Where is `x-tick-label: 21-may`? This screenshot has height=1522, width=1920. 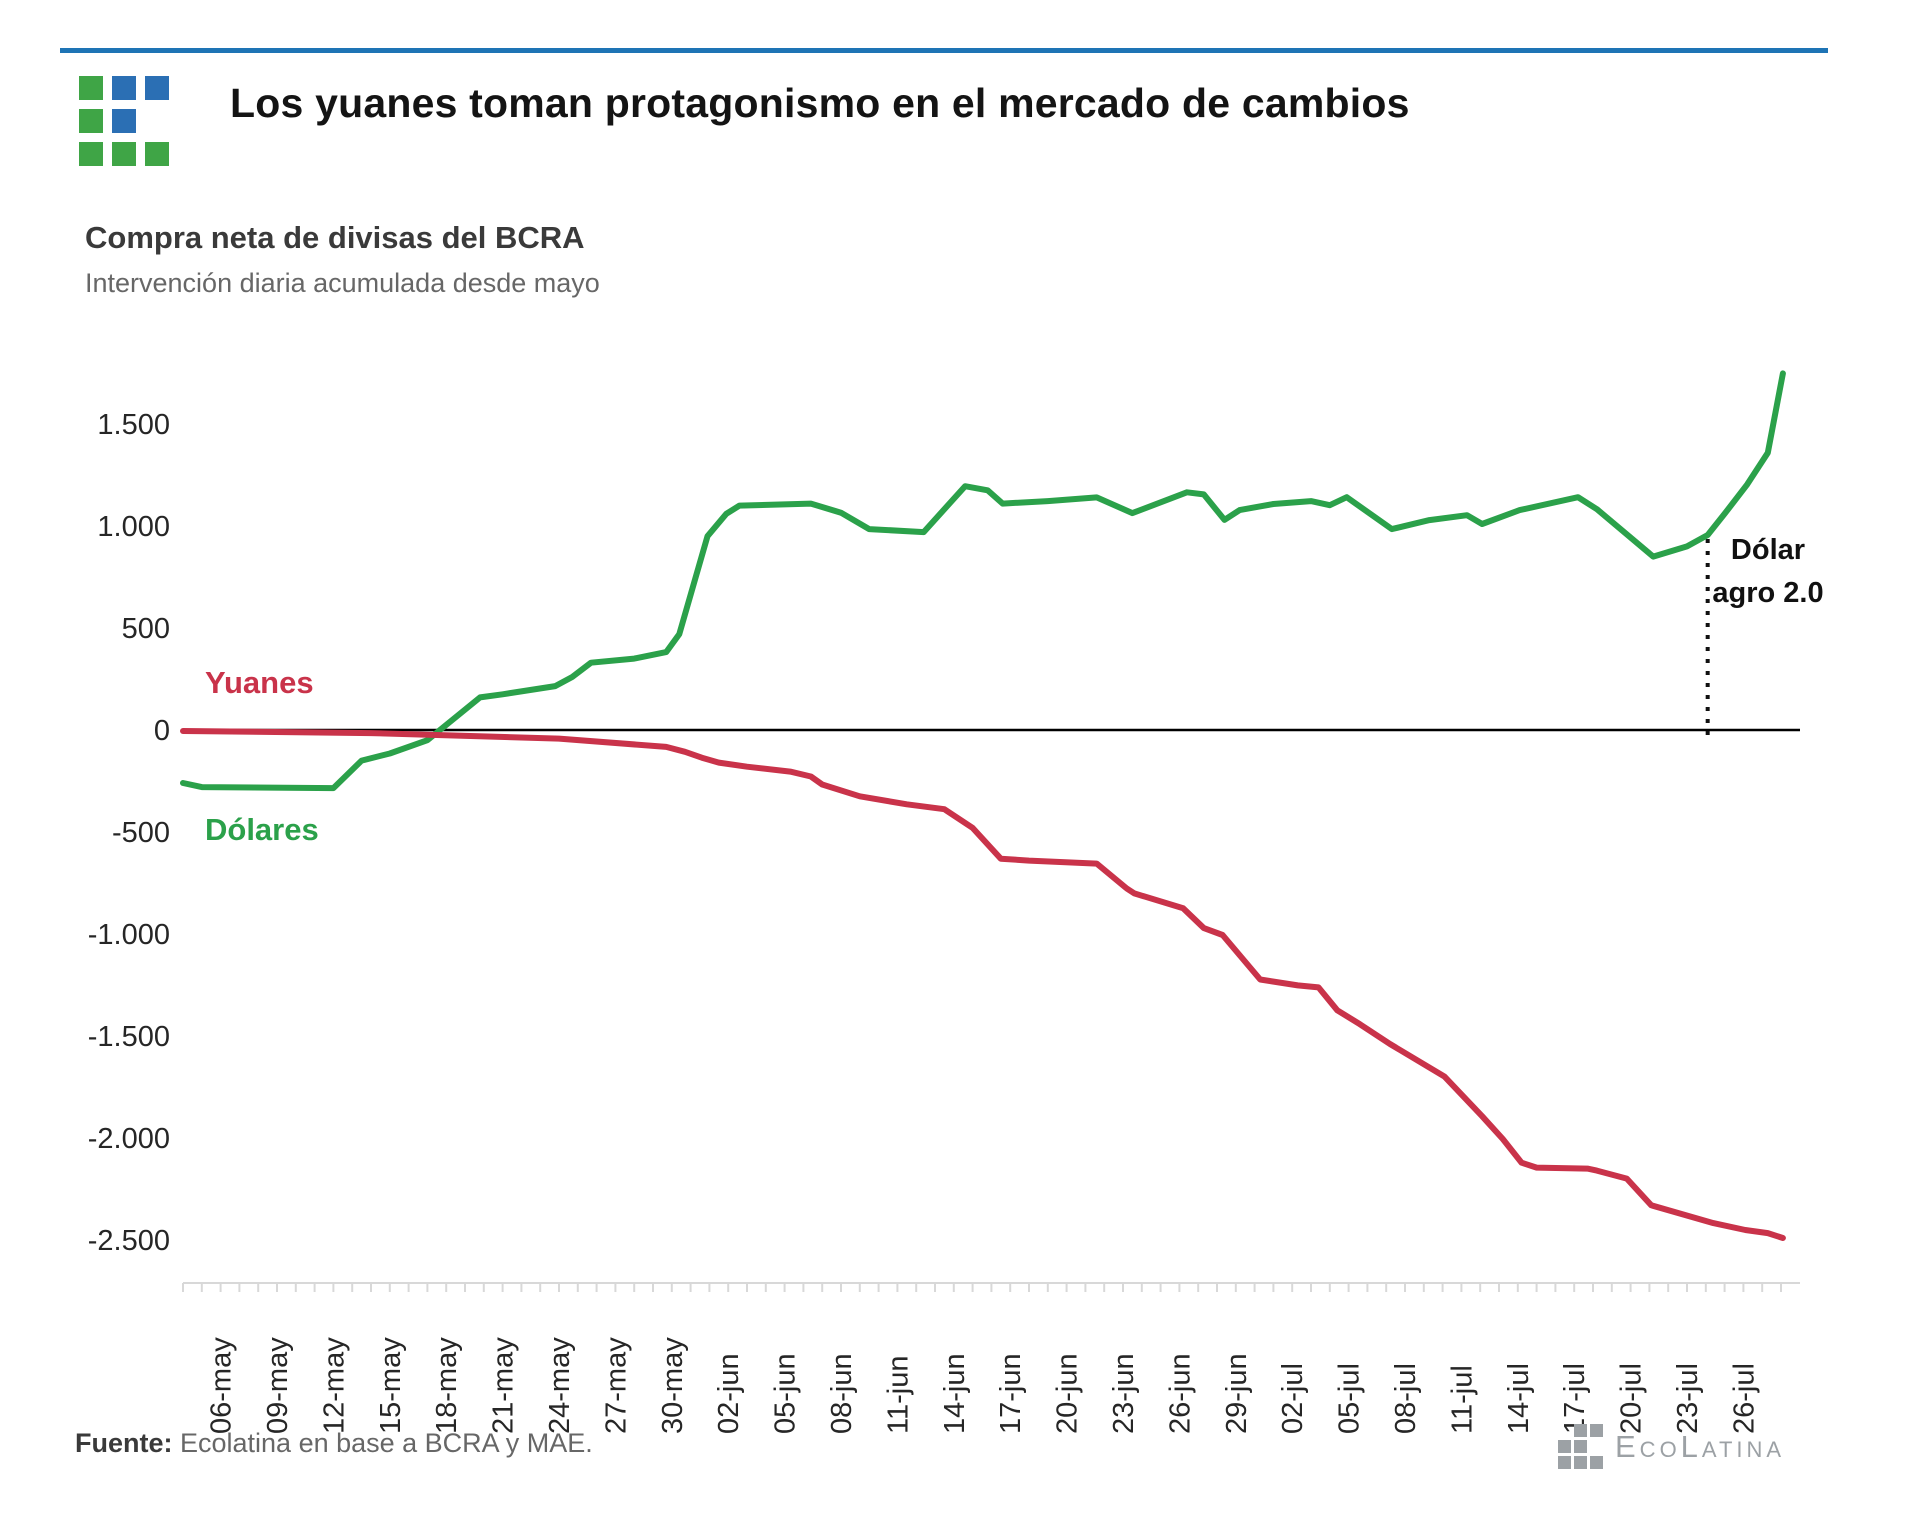
x-tick-label: 21-may is located at coordinates (504, 1385).